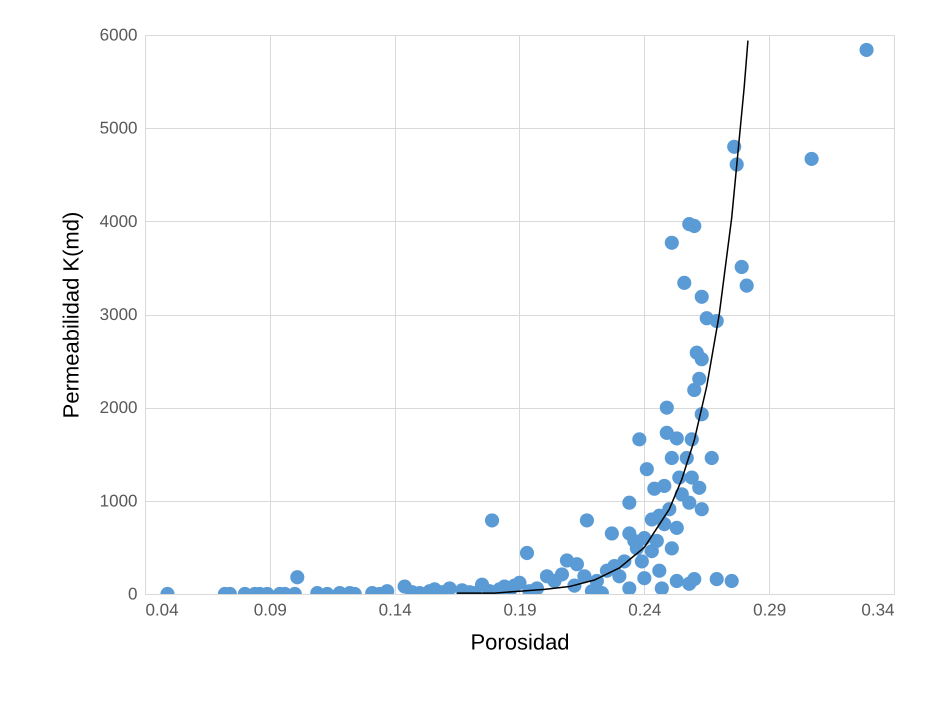 Image resolution: width=943 pixels, height=706 pixels. I want to click on y-tick-label: 3000, so click(119, 314).